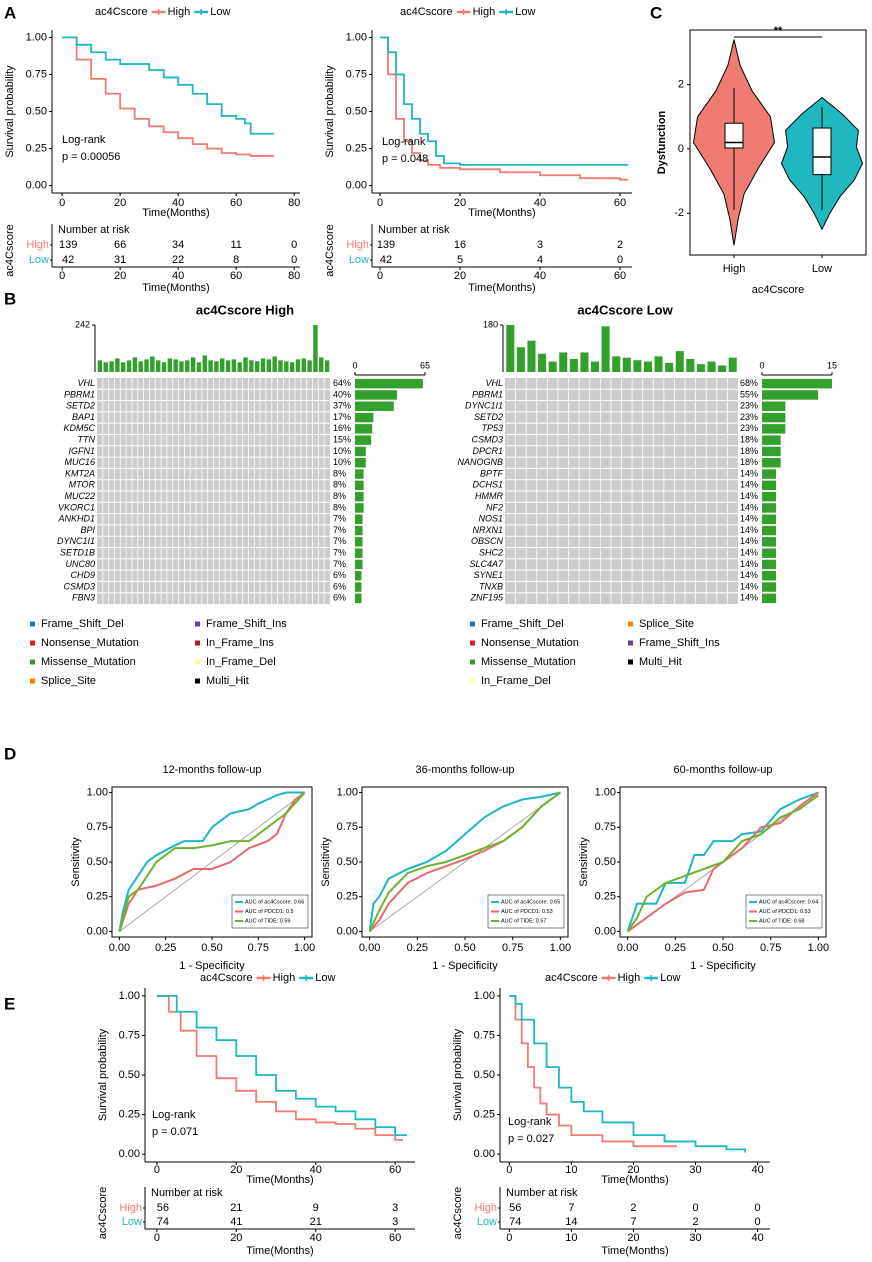  Describe the element at coordinates (175, 1132) in the screenshot. I see `annotation: p = 0.071` at that location.